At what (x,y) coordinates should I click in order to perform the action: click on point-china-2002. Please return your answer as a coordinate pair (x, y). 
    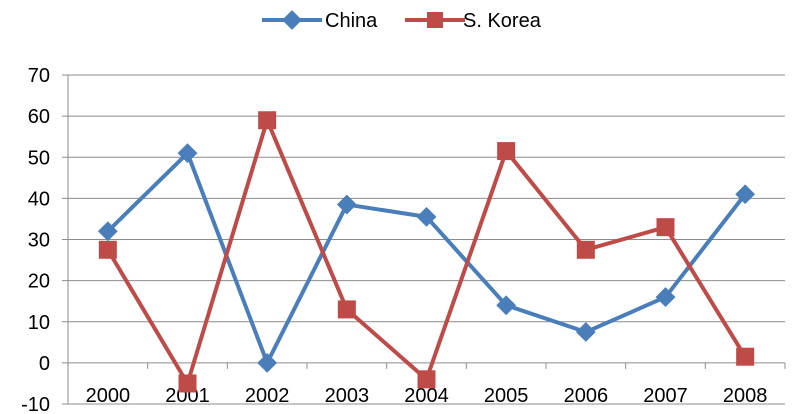
    Looking at the image, I should click on (267, 362).